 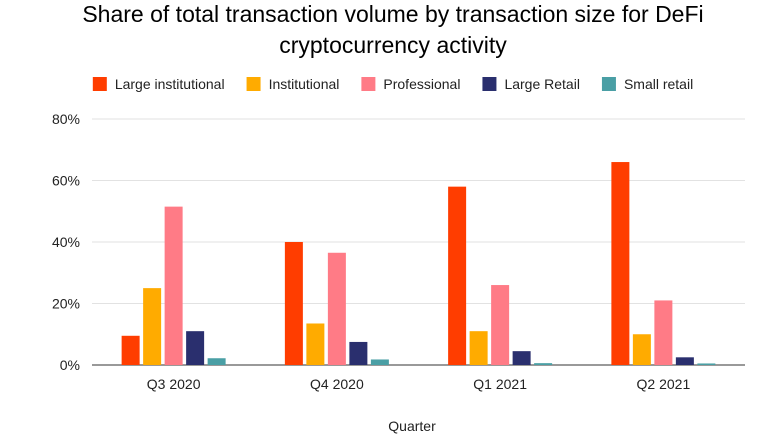 What do you see at coordinates (421, 84) in the screenshot?
I see `legend-label: Professional` at bounding box center [421, 84].